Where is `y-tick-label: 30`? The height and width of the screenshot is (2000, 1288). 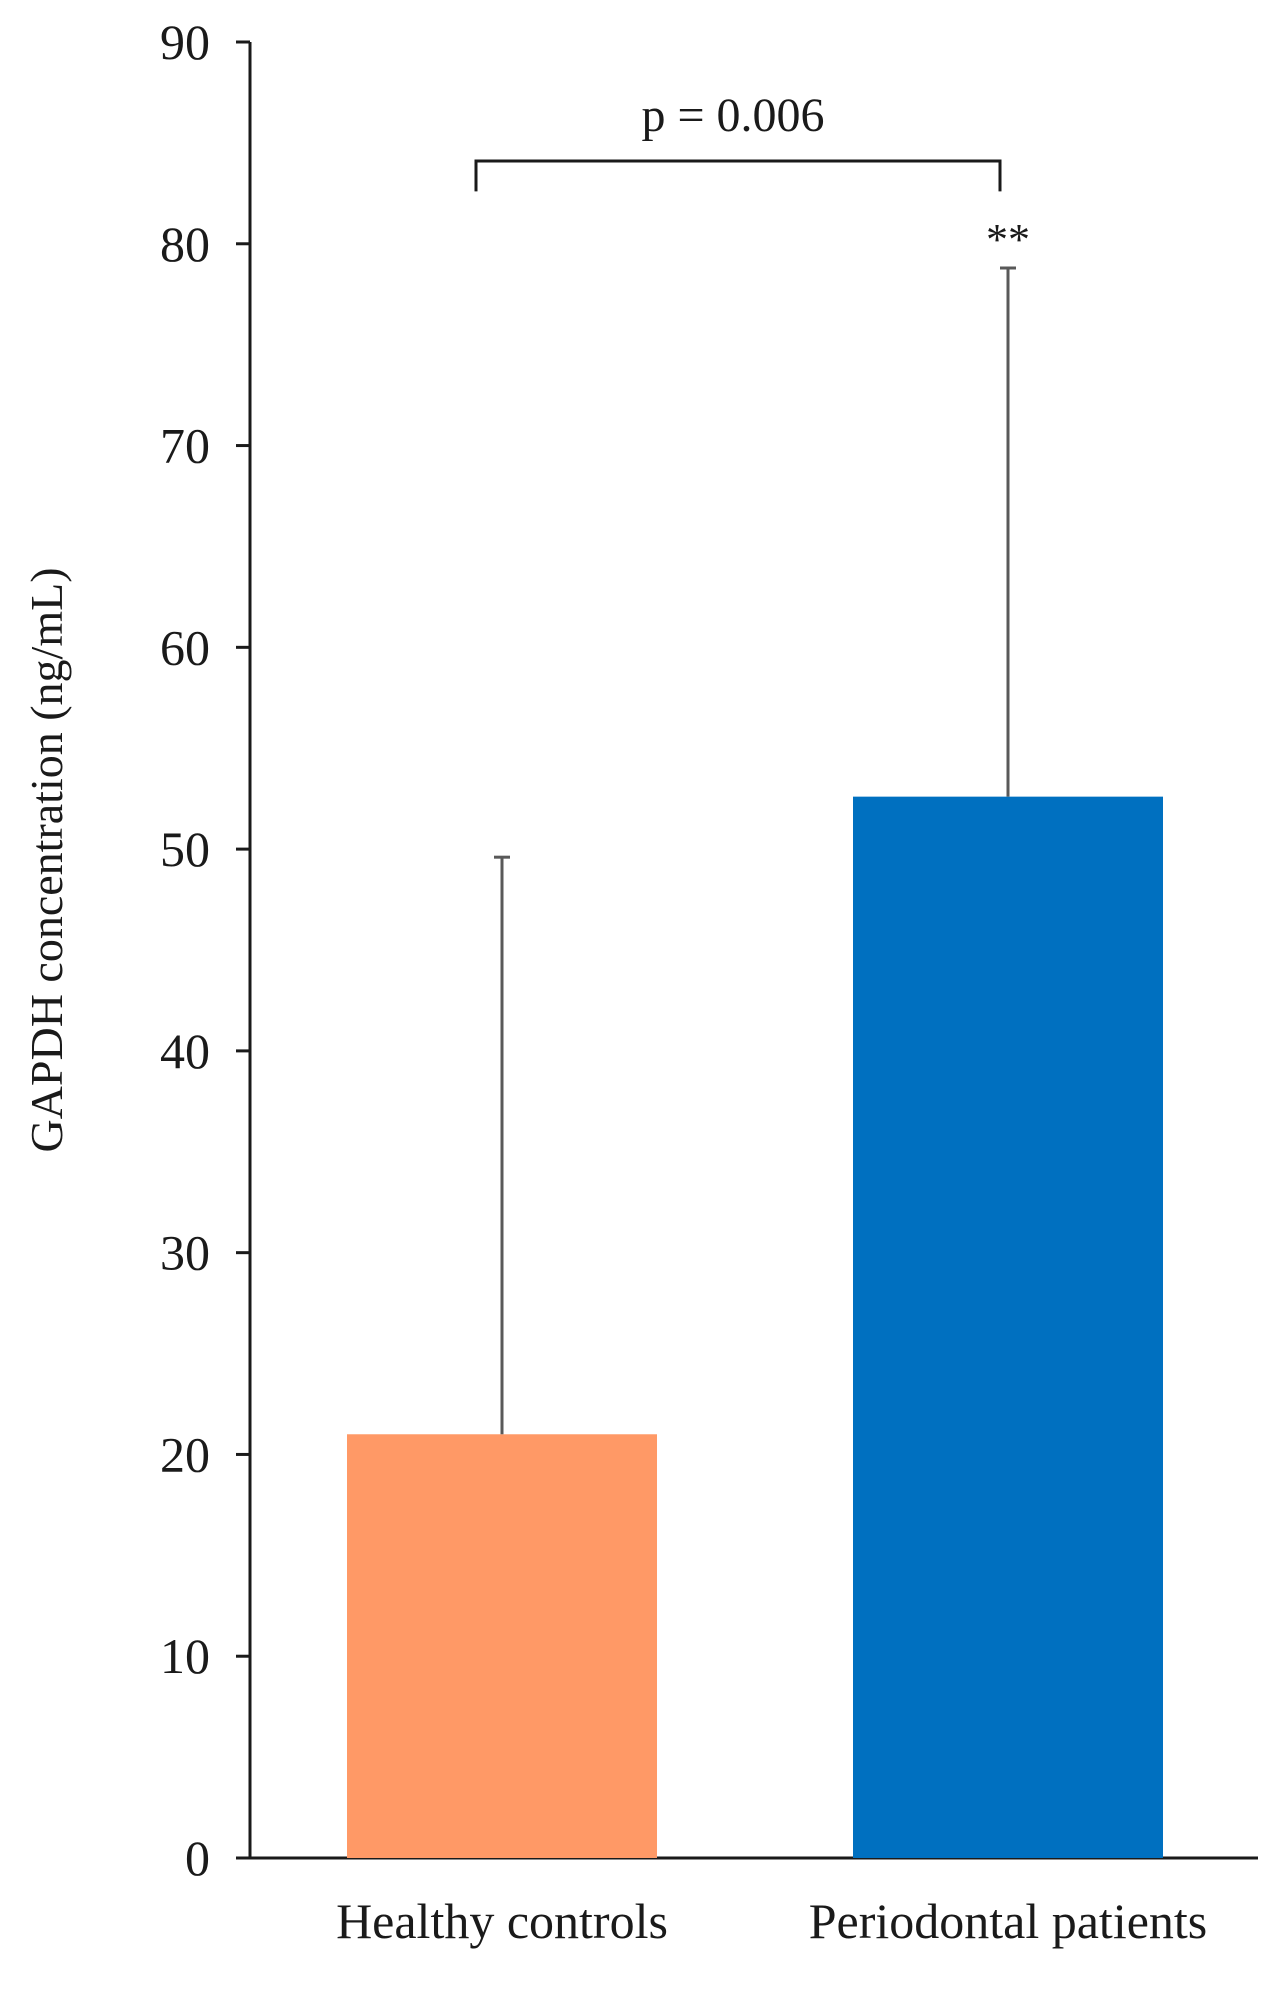
y-tick-label: 30 is located at coordinates (185, 1253).